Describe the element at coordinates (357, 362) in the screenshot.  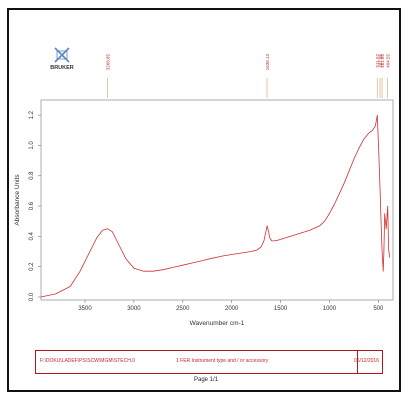
I see `footer-divider` at that location.